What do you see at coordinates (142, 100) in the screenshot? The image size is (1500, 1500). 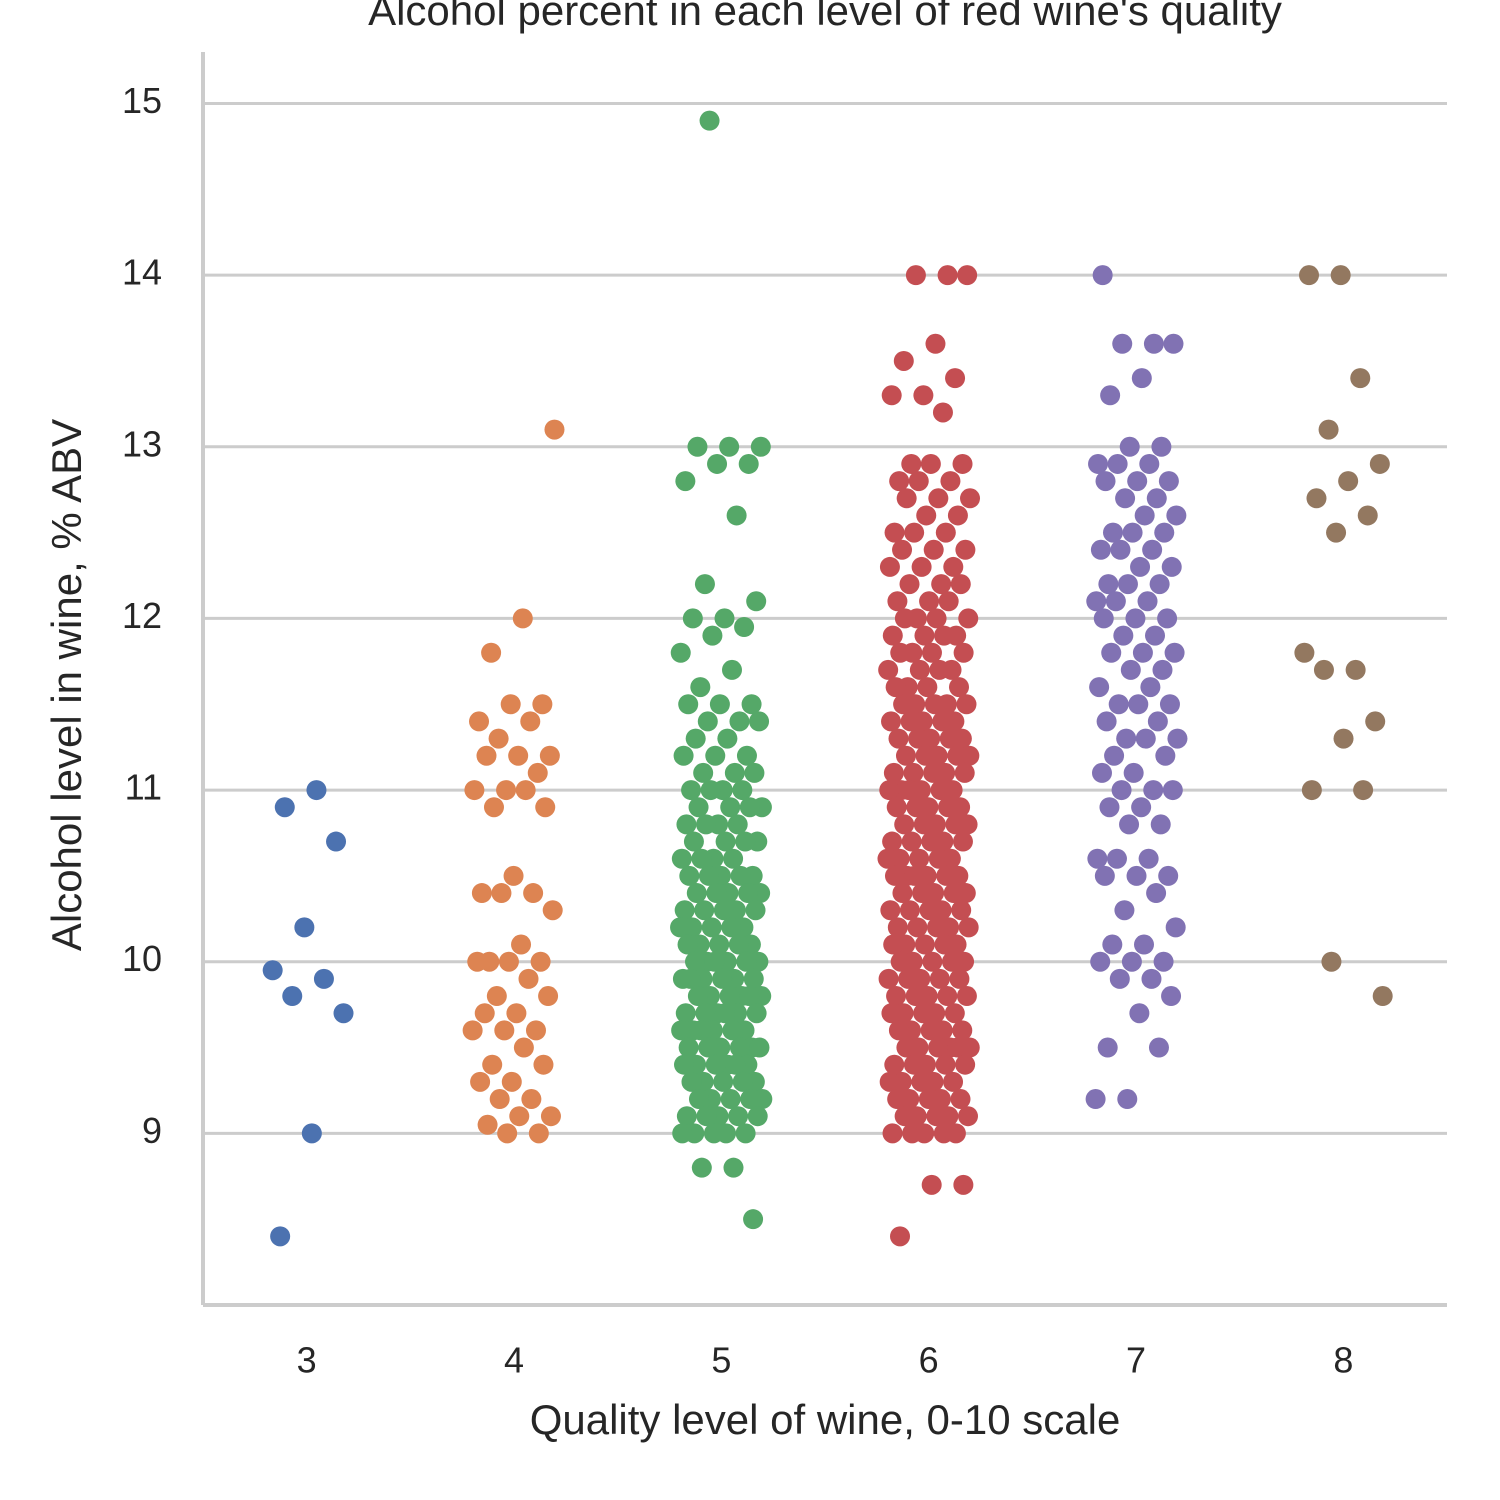 I see `y-tick-label: 15` at bounding box center [142, 100].